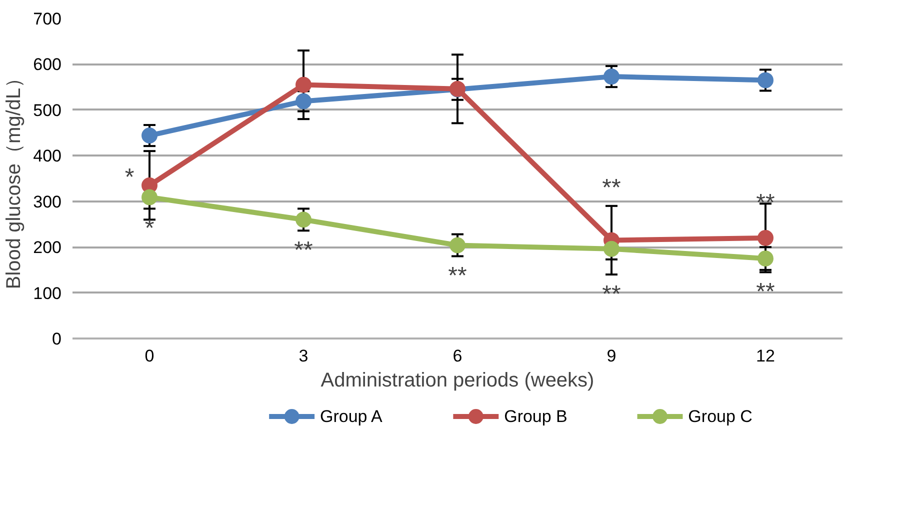  What do you see at coordinates (457, 356) in the screenshot?
I see `x-tick-label: 6` at bounding box center [457, 356].